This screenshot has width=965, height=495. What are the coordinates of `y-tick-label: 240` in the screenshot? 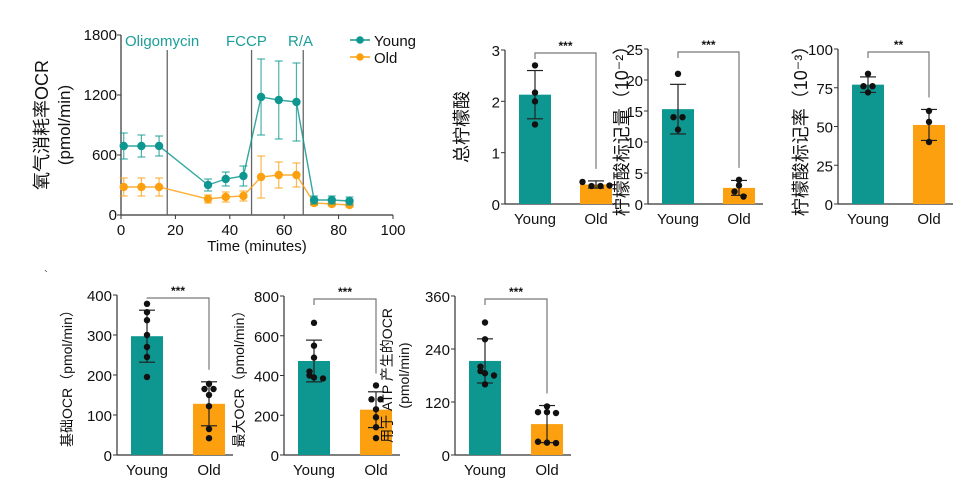 It's located at (437, 350).